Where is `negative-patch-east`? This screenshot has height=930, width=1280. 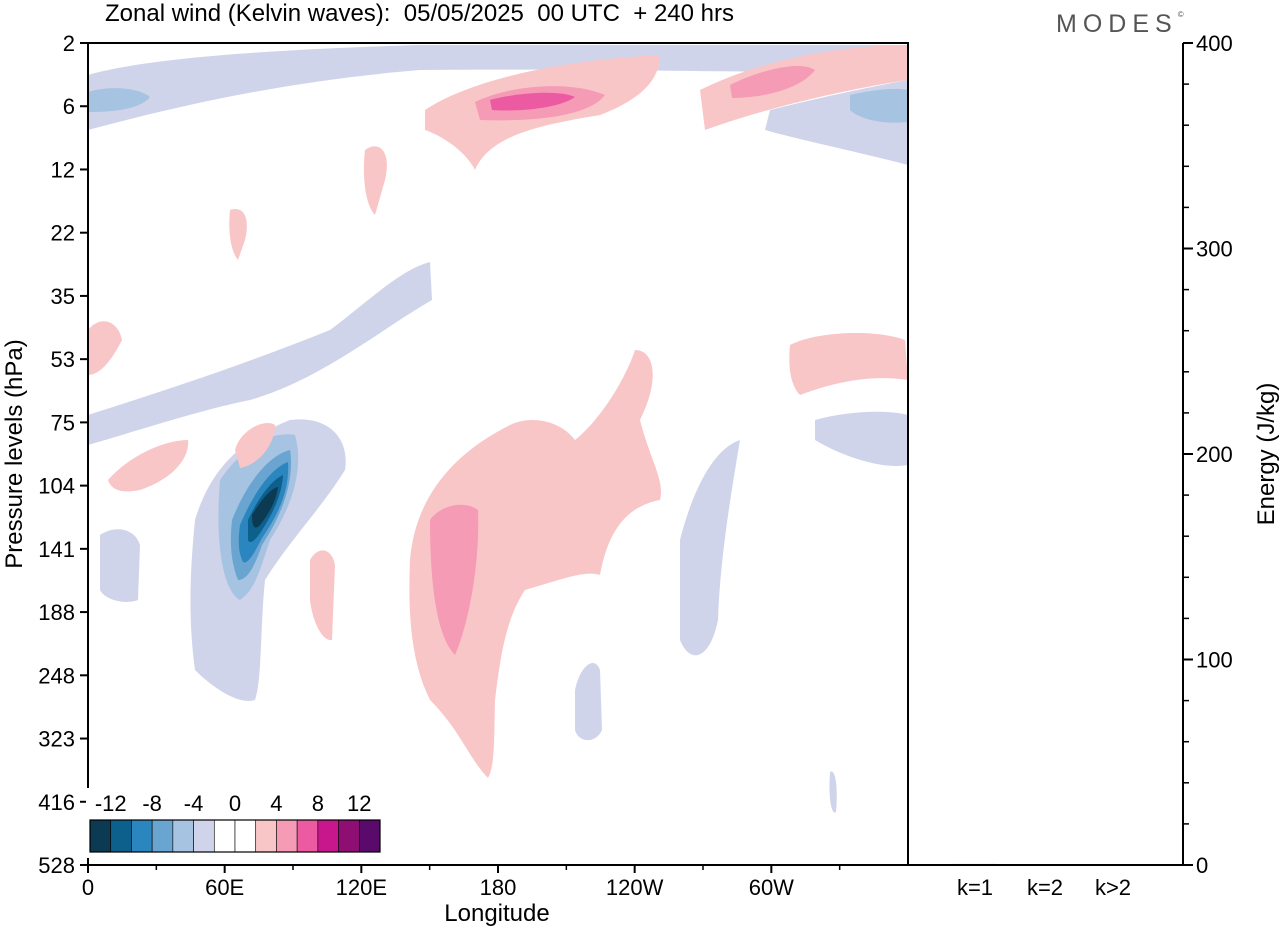 negative-patch-east is located at coordinates (710, 548).